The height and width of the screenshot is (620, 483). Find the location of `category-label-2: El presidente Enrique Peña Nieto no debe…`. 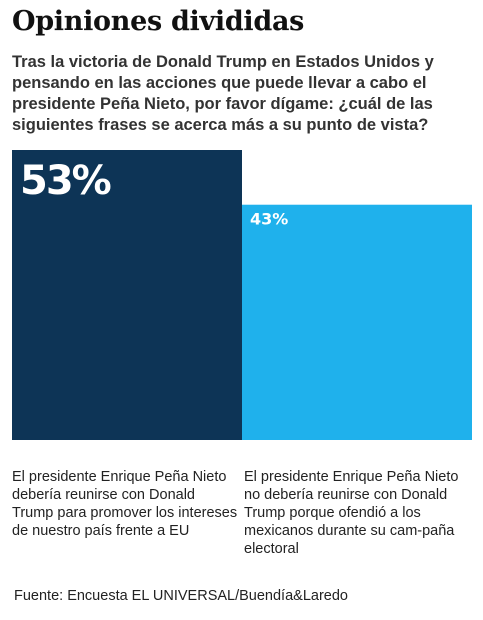

category-label-2: El presidente Enrique Peña Nieto no debe… is located at coordinates (351, 513).